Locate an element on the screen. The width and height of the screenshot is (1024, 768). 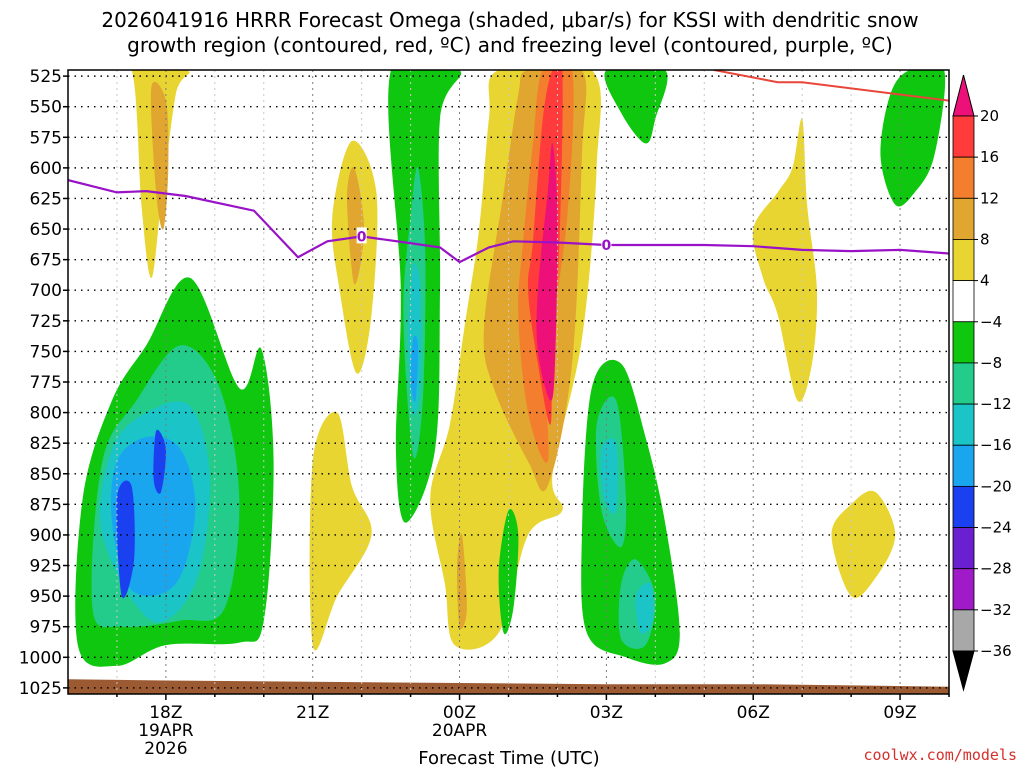
y-tick-label-775: 775 is located at coordinates (46, 383).